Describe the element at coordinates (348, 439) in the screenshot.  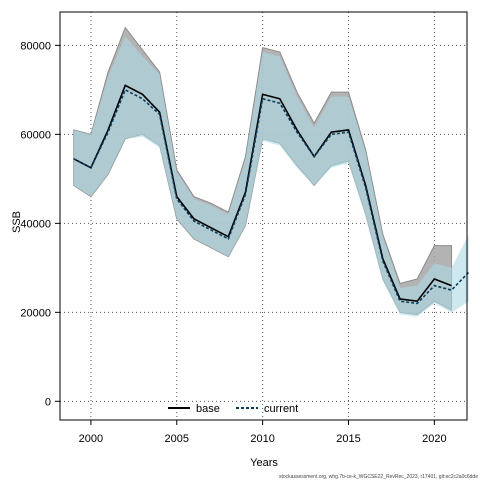
I see `x-tick-label: 2015` at that location.